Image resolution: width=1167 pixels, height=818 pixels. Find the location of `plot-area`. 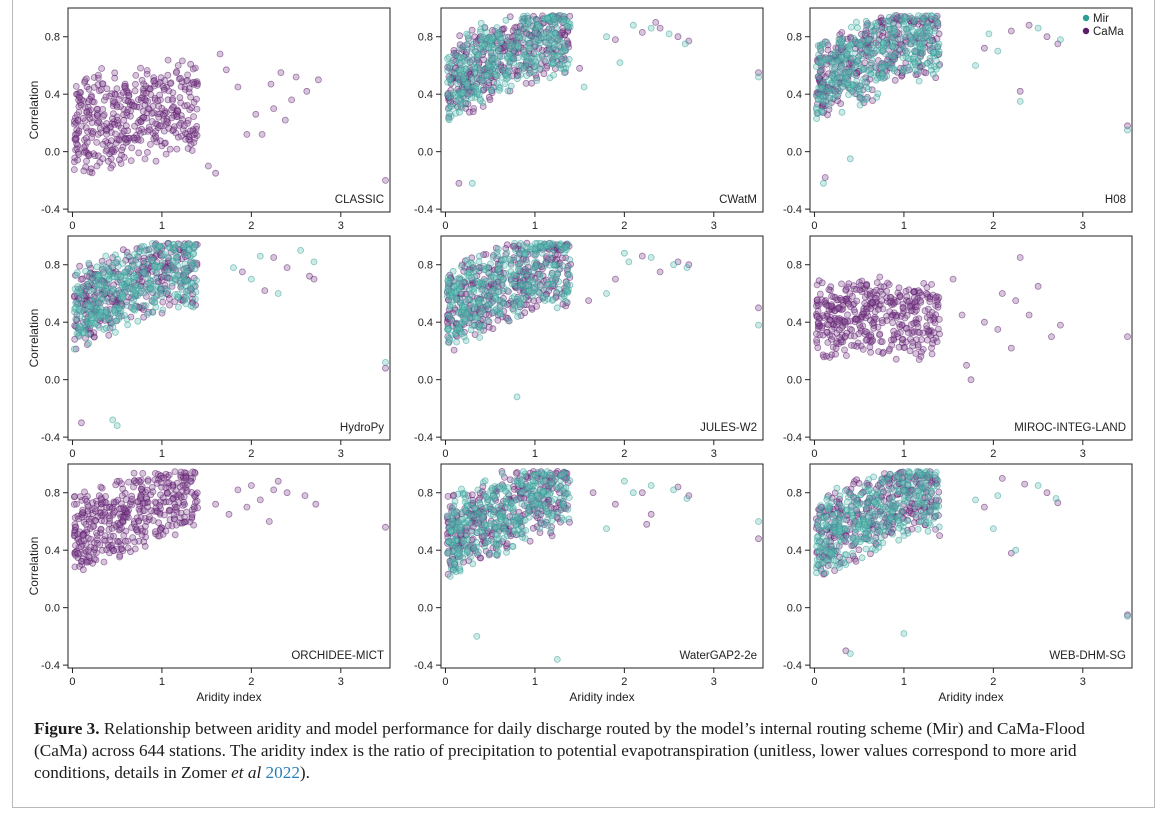

plot-area is located at coordinates (229, 110).